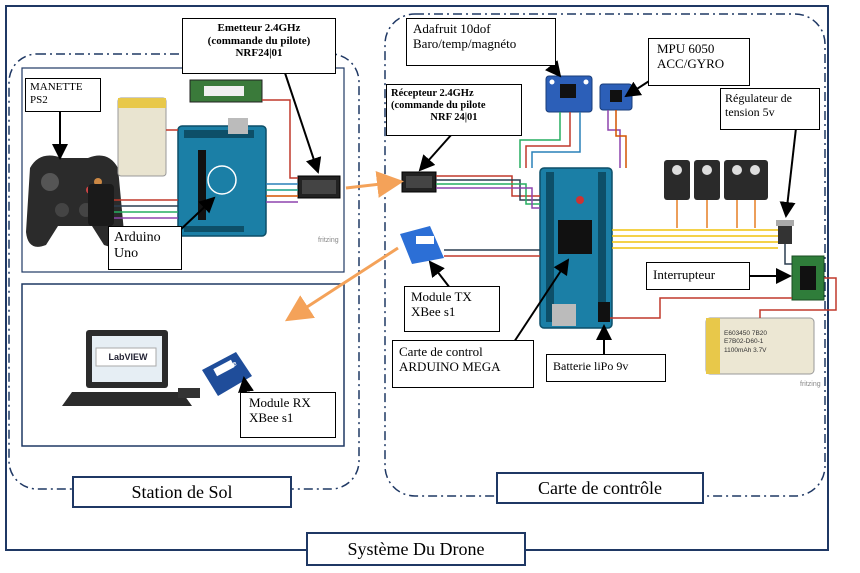  What do you see at coordinates (606, 368) in the screenshot?
I see `label-batterie: Batterie liPo 9v` at bounding box center [606, 368].